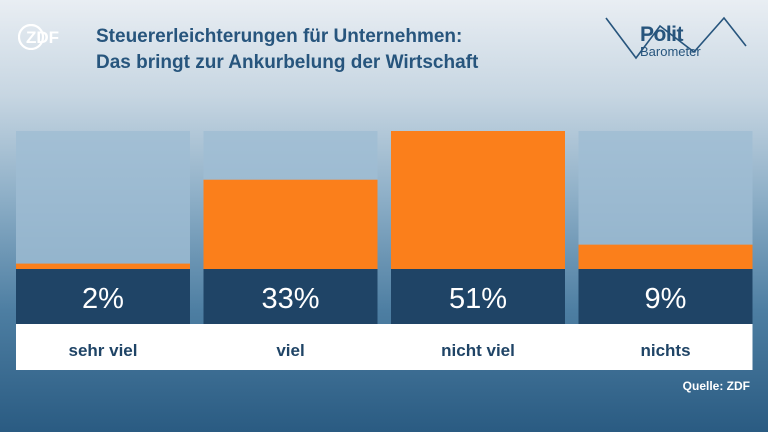 The height and width of the screenshot is (432, 768). Describe the element at coordinates (103, 299) in the screenshot. I see `data-label-0: 2%` at that location.